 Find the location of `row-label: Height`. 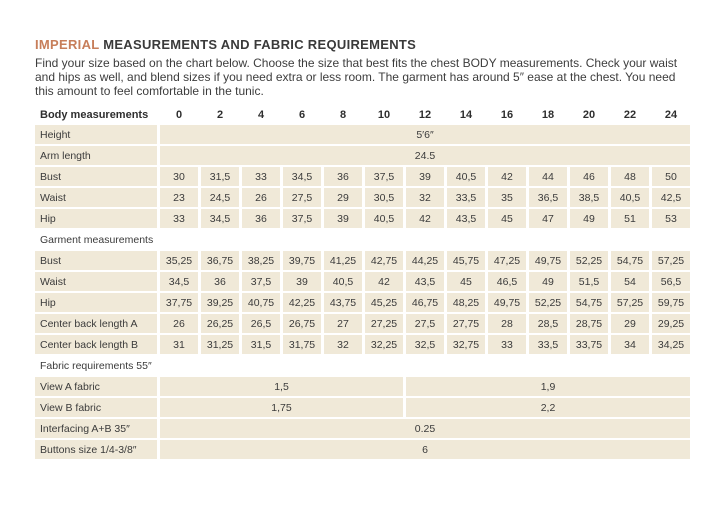

row-label: Height is located at coordinates (96, 134).